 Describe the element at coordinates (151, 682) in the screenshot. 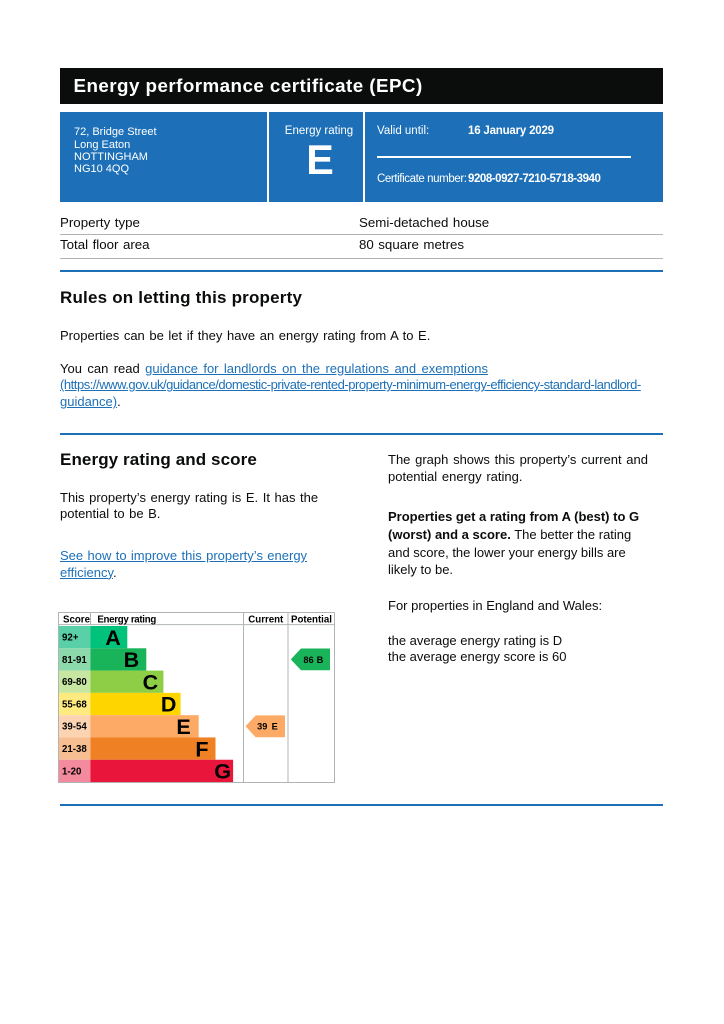

I see `svg-text: C` at that location.